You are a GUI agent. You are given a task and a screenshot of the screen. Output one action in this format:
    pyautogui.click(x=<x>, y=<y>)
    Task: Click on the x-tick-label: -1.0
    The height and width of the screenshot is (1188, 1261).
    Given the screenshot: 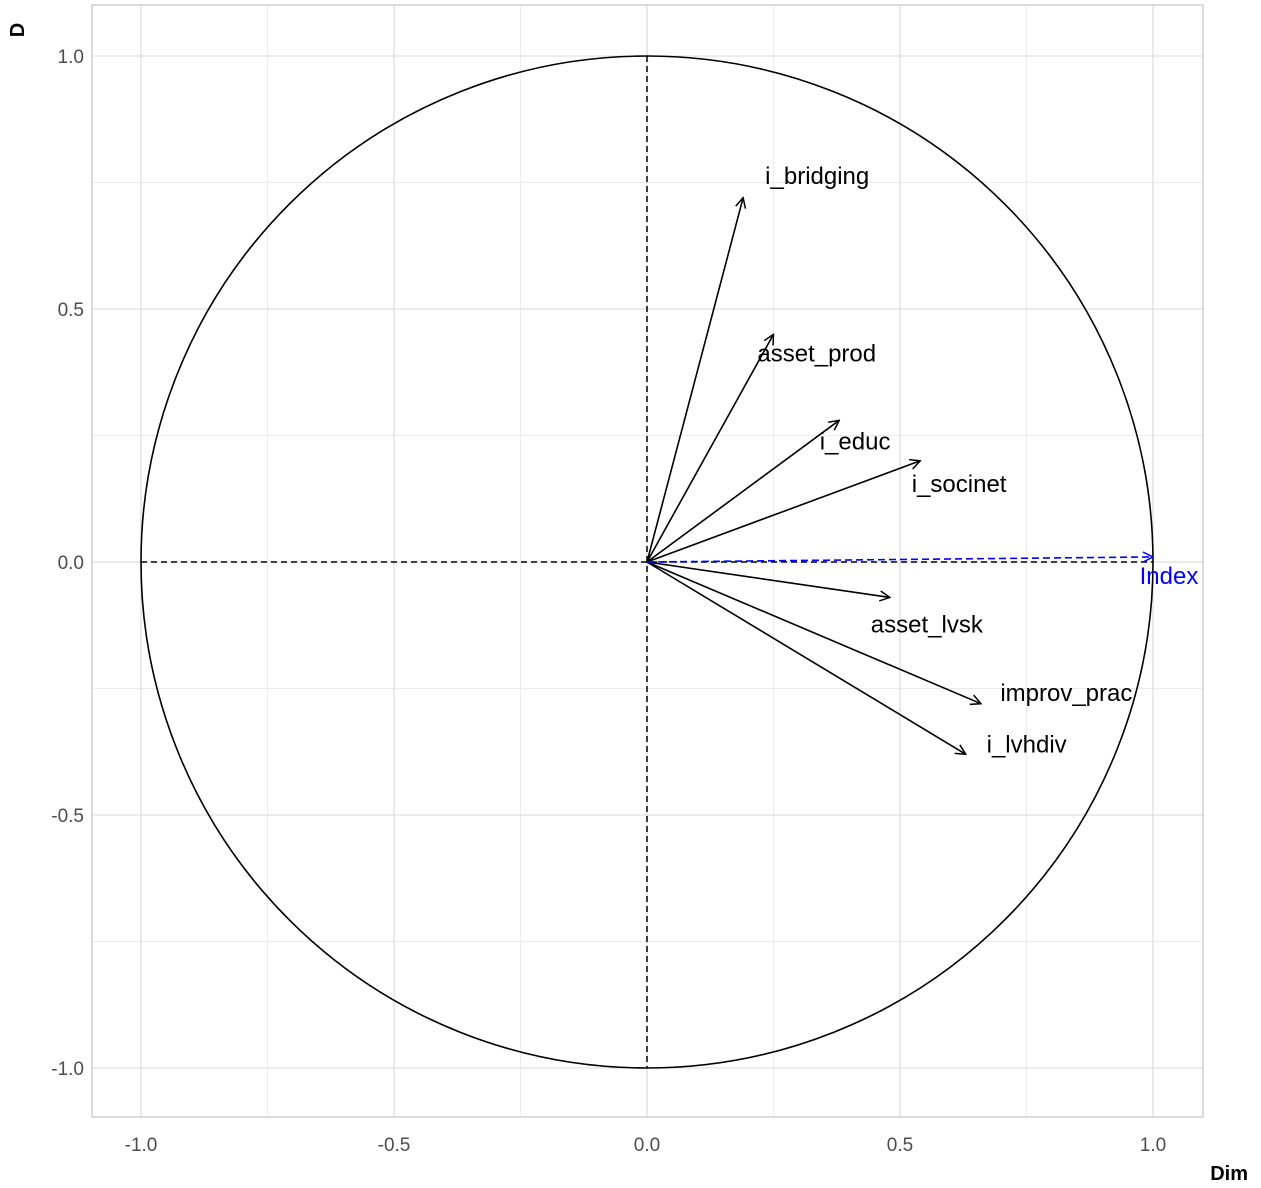 What is the action you would take?
    pyautogui.click(x=141, y=1145)
    